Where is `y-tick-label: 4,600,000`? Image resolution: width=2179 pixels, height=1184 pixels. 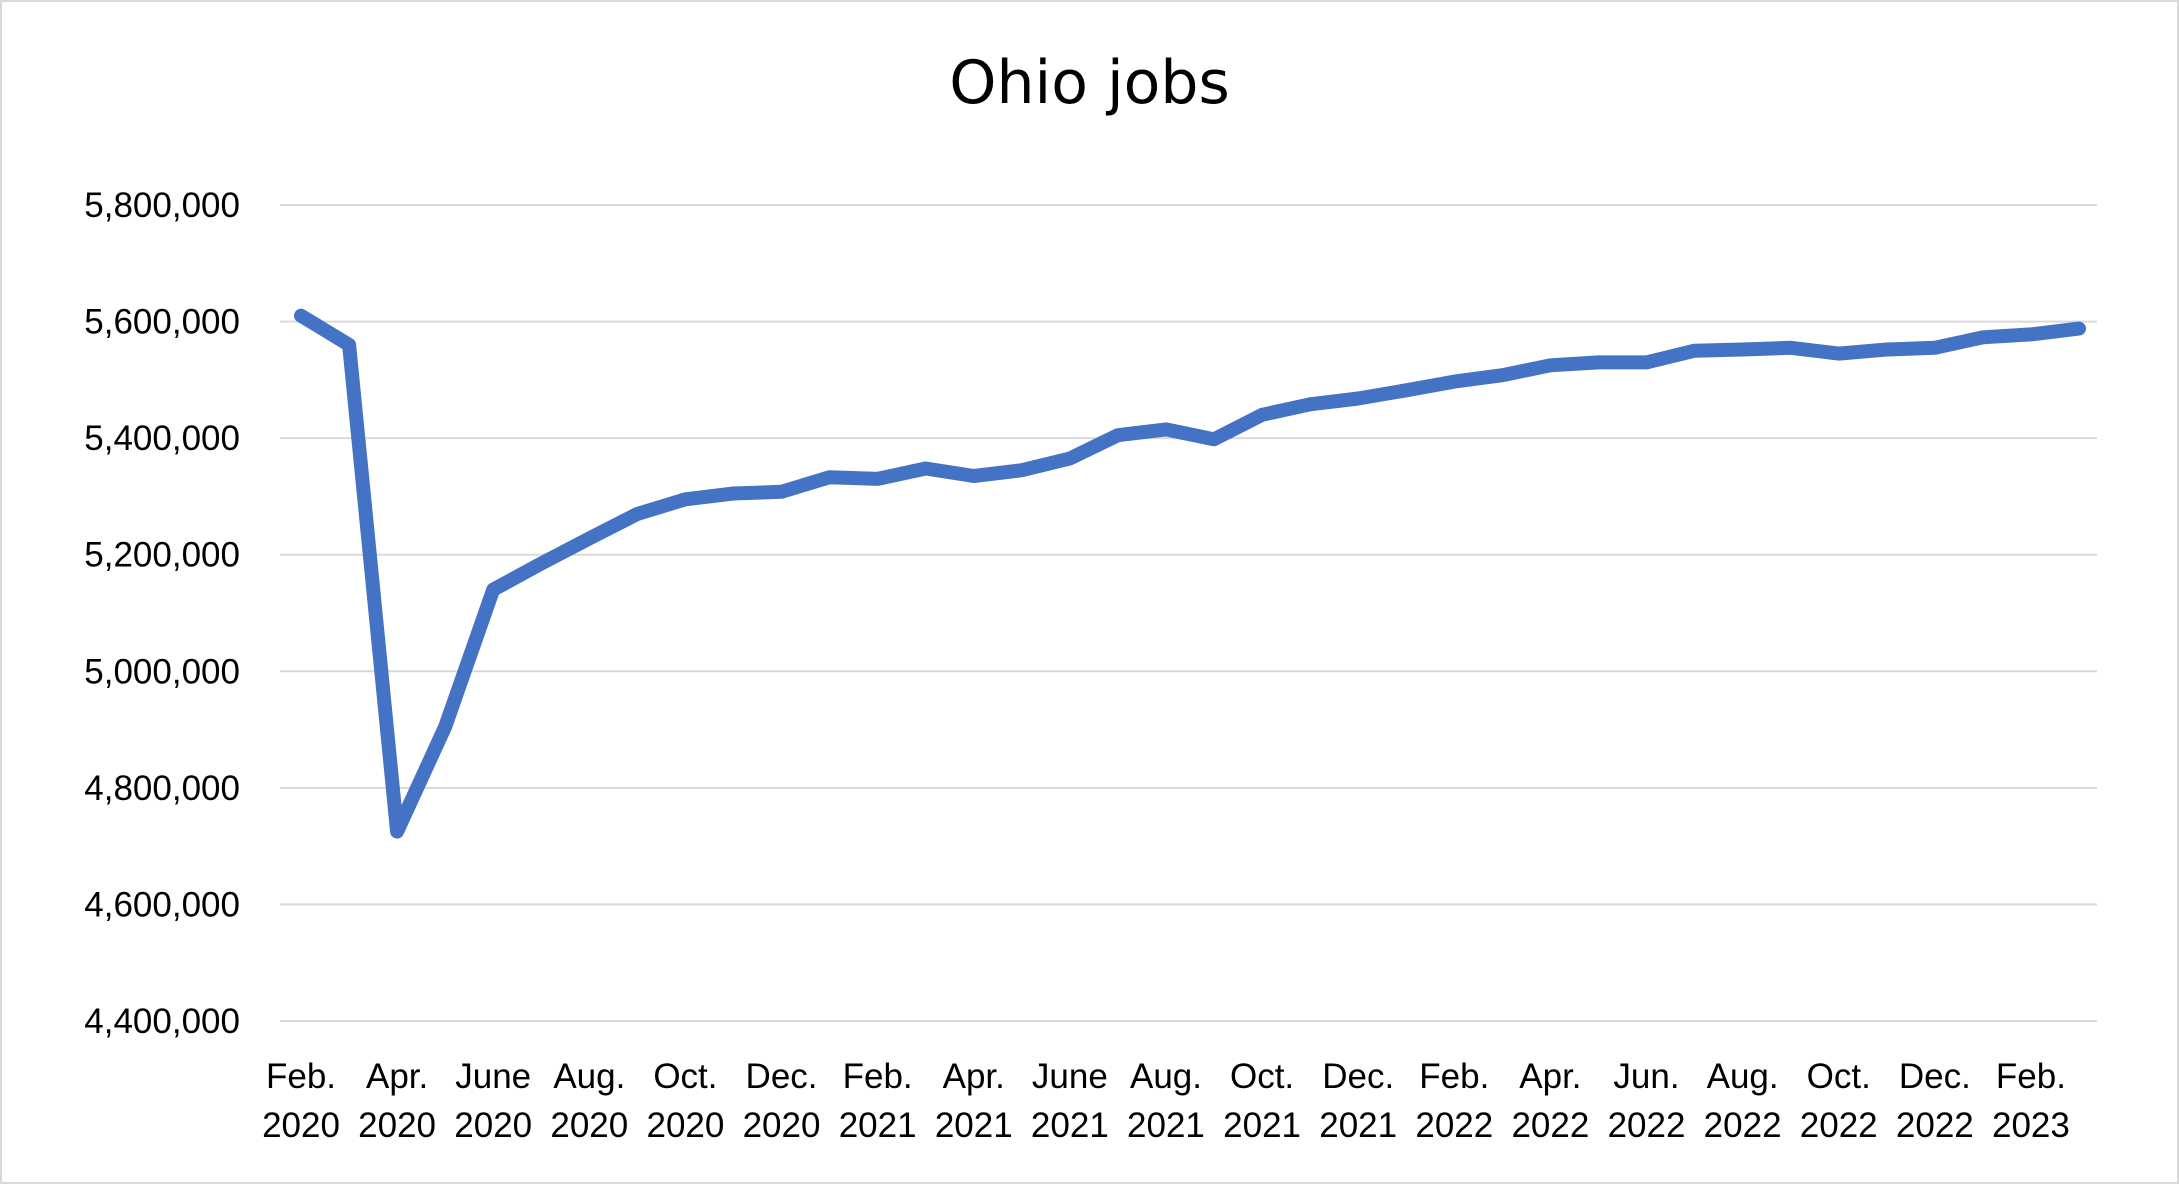 y-tick-label: 4,600,000 is located at coordinates (162, 904).